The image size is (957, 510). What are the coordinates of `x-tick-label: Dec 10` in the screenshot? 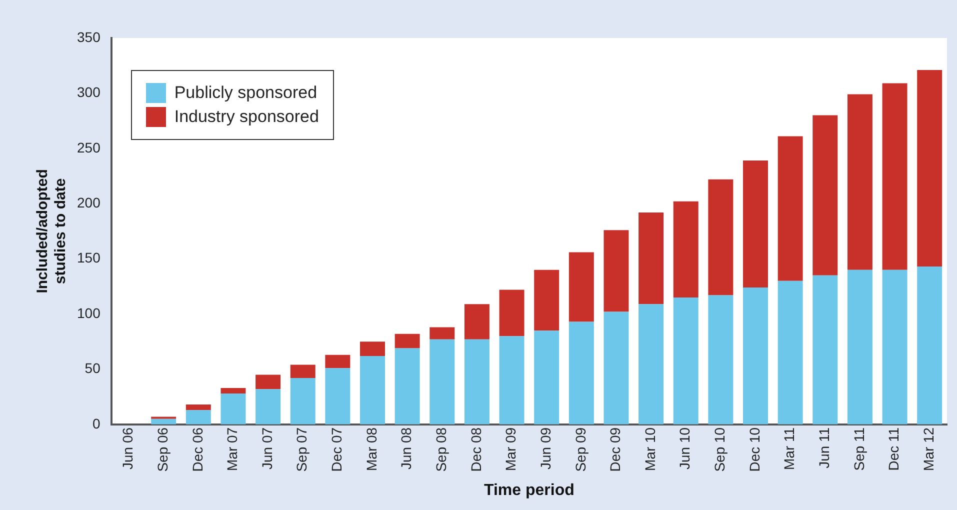 It's located at (754, 449).